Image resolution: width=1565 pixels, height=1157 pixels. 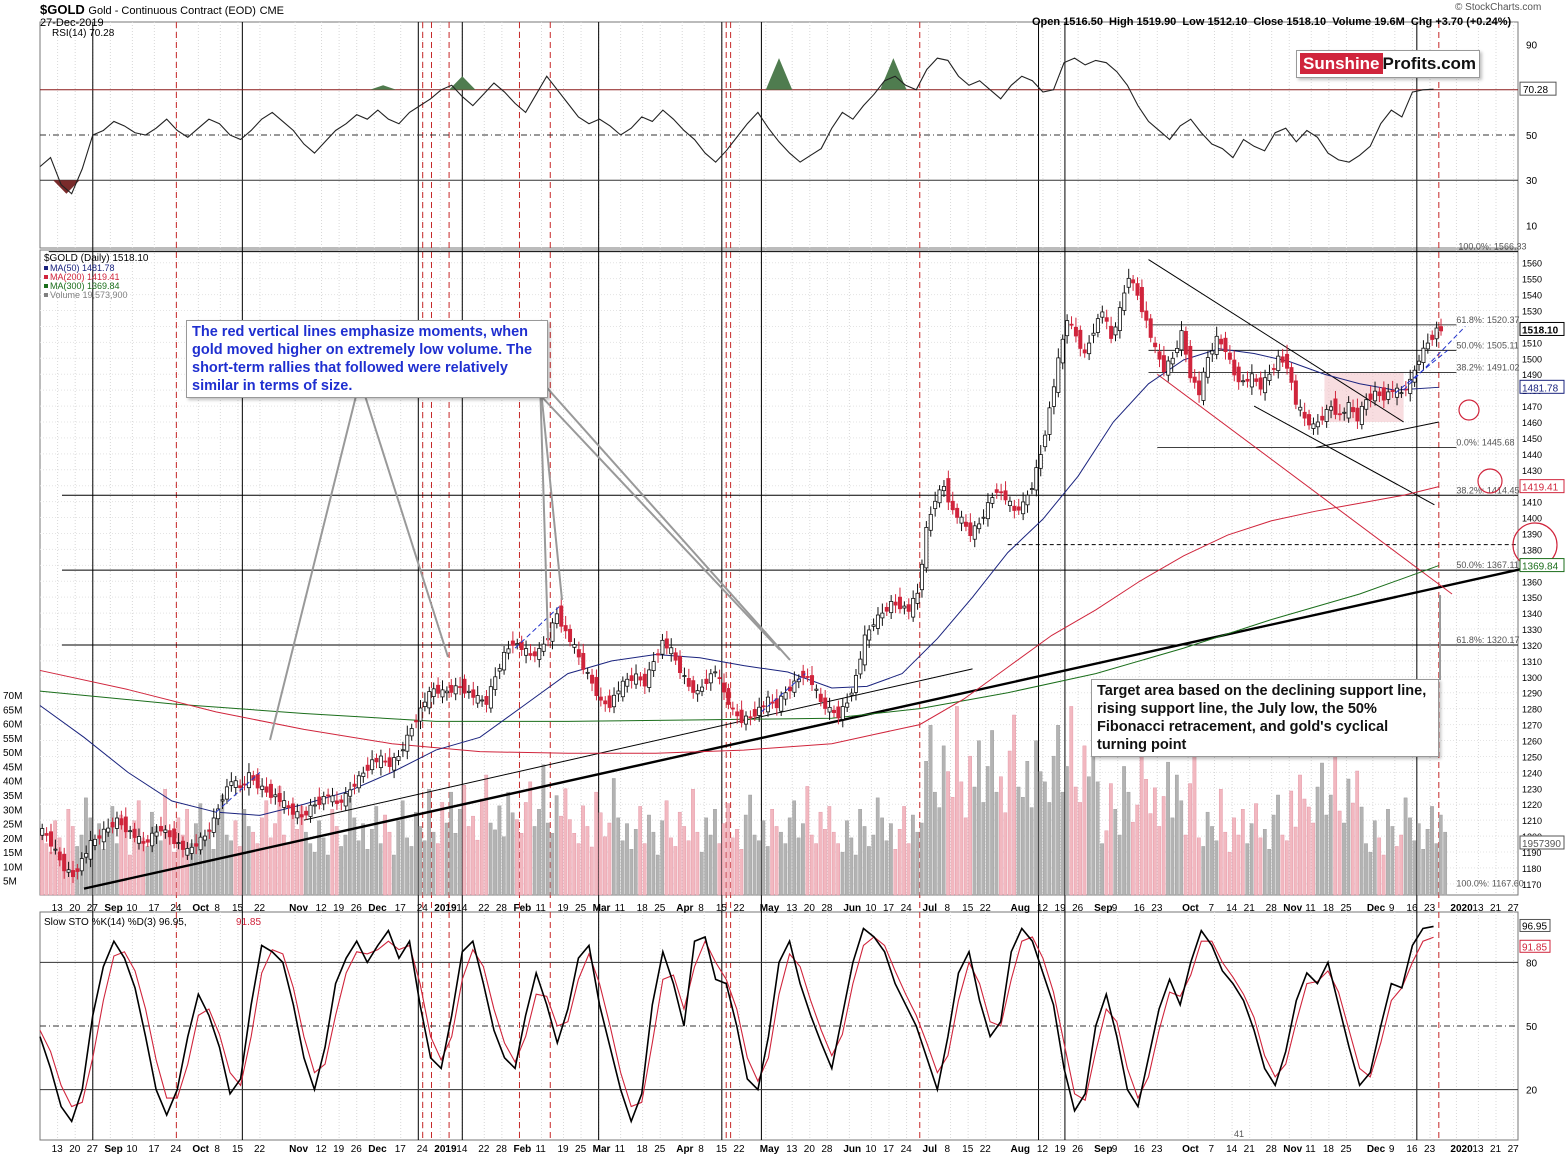 I want to click on price-tag-box, so click(x=1542, y=486).